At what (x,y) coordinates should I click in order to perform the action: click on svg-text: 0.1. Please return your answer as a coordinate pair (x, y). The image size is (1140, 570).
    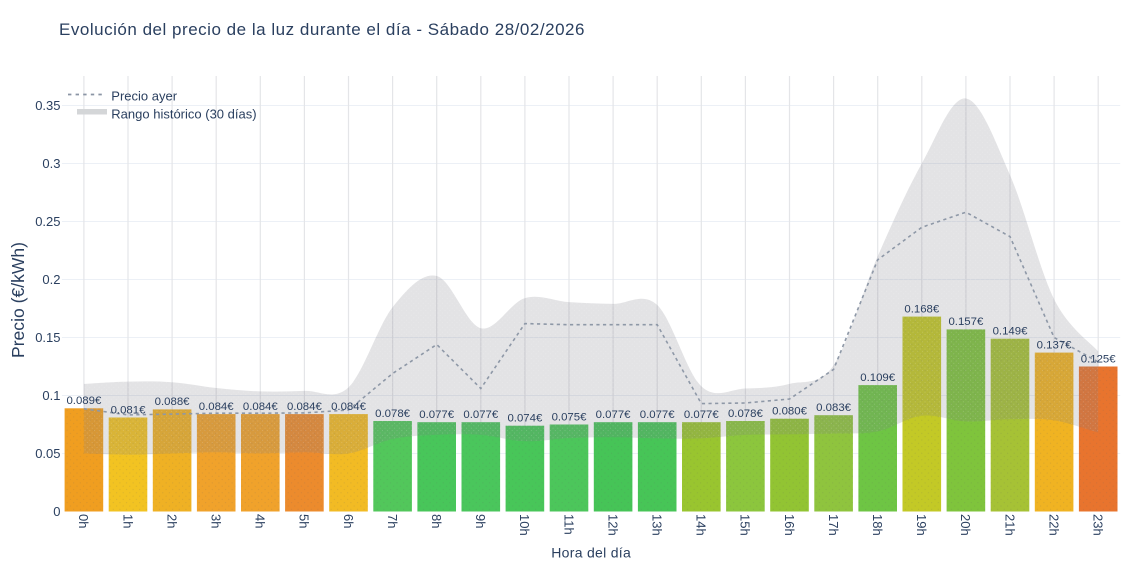
    Looking at the image, I should click on (51, 395).